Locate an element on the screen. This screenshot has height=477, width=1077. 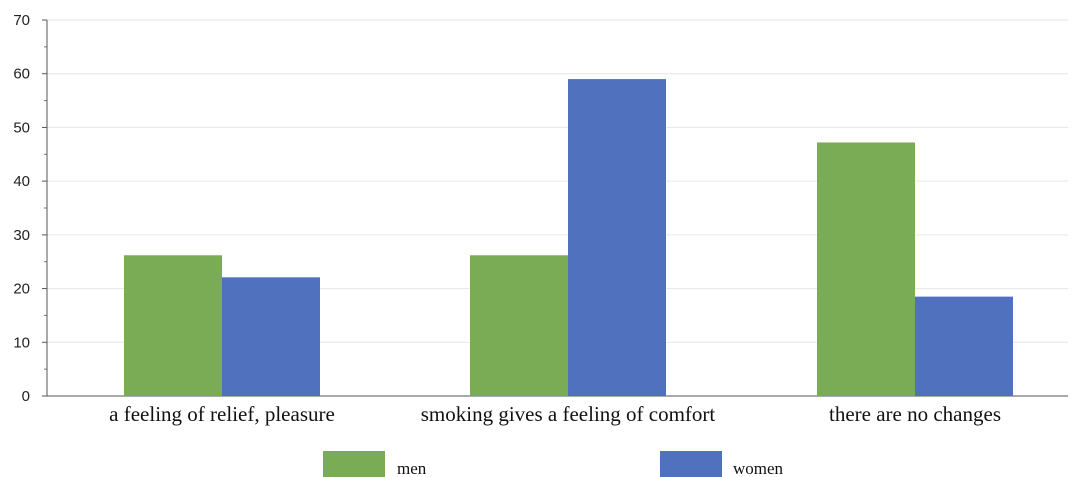
x-category-label: smoking gives a feeling of comfort is located at coordinates (568, 414).